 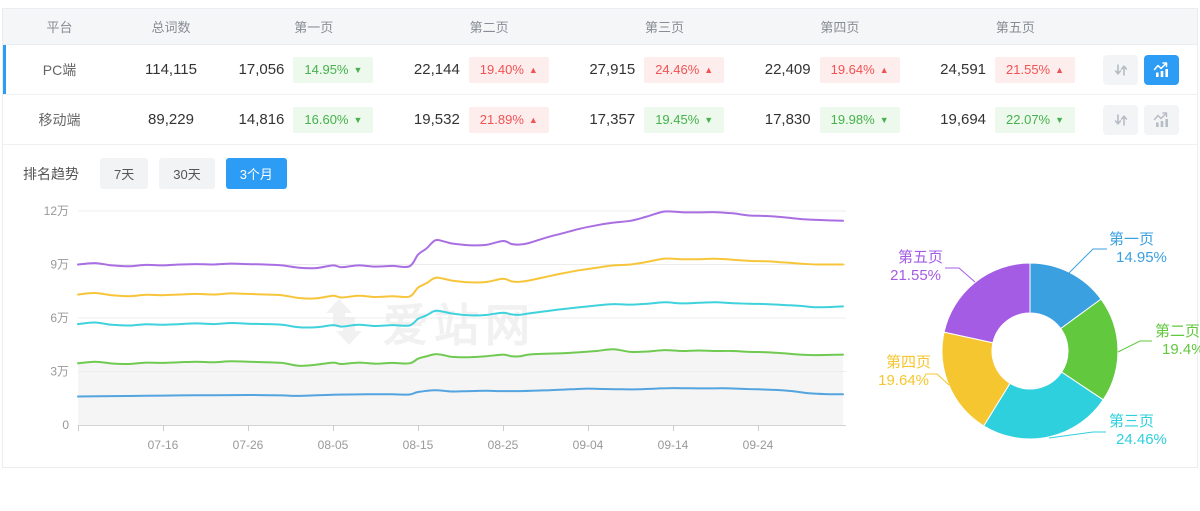 I want to click on range-button-7d: 7天, so click(x=124, y=173).